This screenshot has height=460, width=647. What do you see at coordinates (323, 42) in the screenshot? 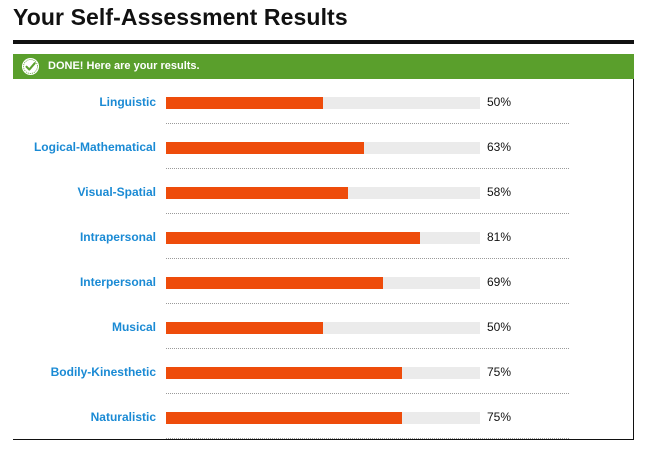
I see `title-divider` at bounding box center [323, 42].